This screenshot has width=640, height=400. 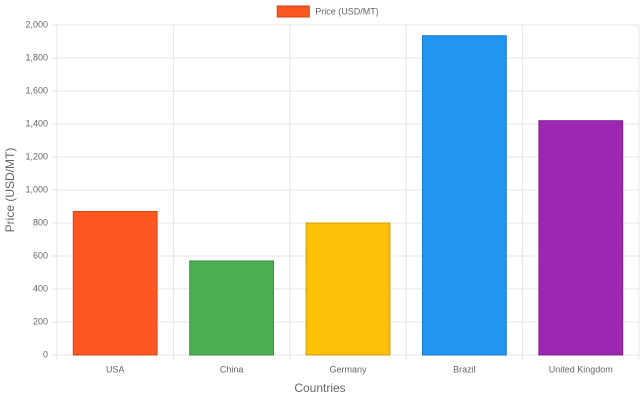 What do you see at coordinates (319, 388) in the screenshot?
I see `x-axis-title: Countries` at bounding box center [319, 388].